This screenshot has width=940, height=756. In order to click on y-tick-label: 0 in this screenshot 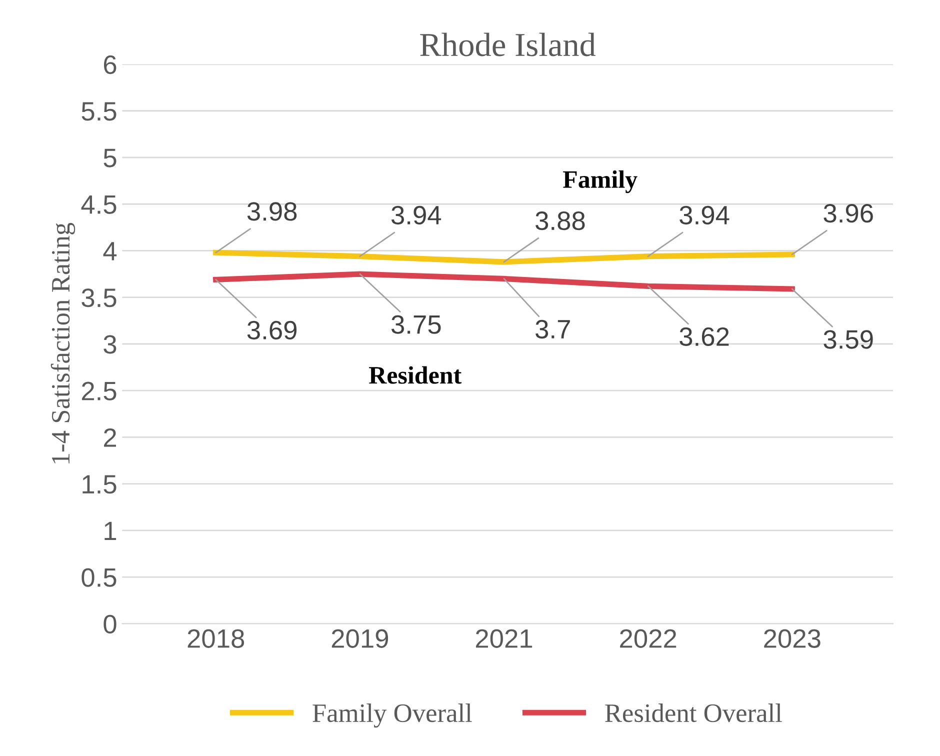, I will do `click(110, 624)`.